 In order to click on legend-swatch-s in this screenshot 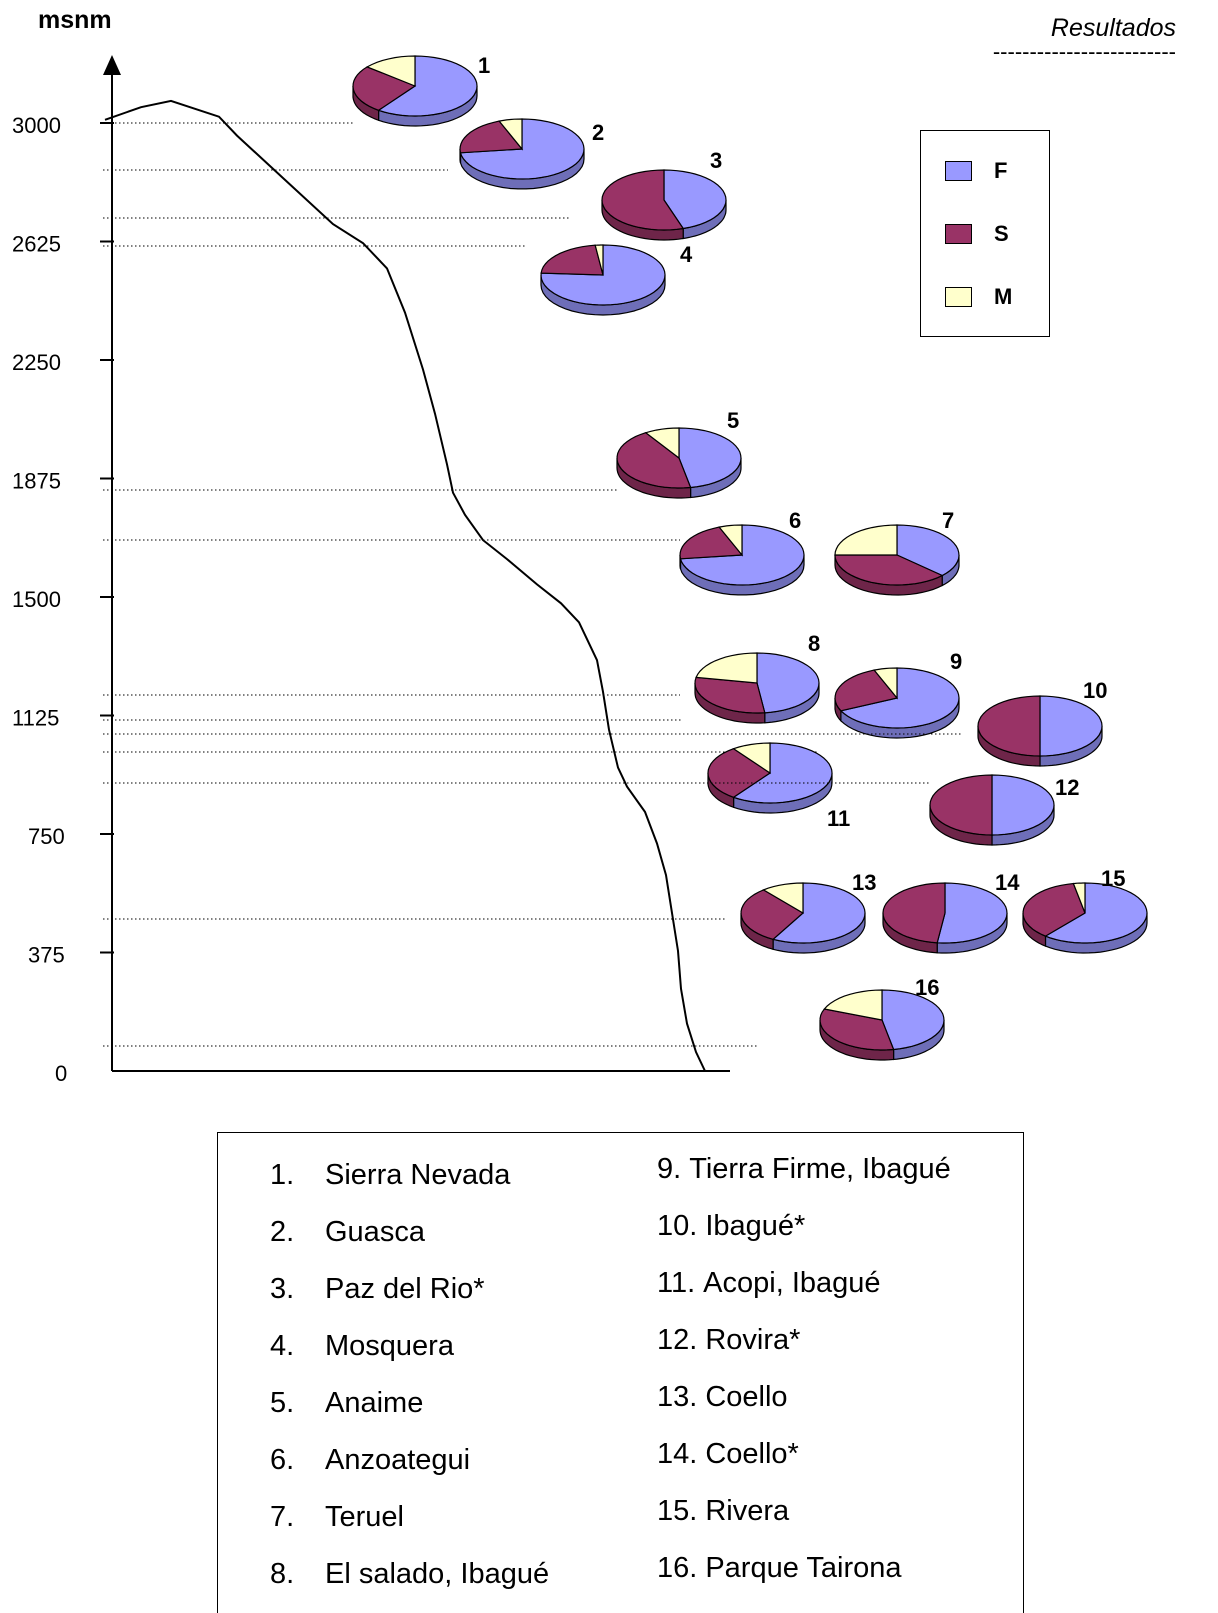, I will do `click(958, 234)`.